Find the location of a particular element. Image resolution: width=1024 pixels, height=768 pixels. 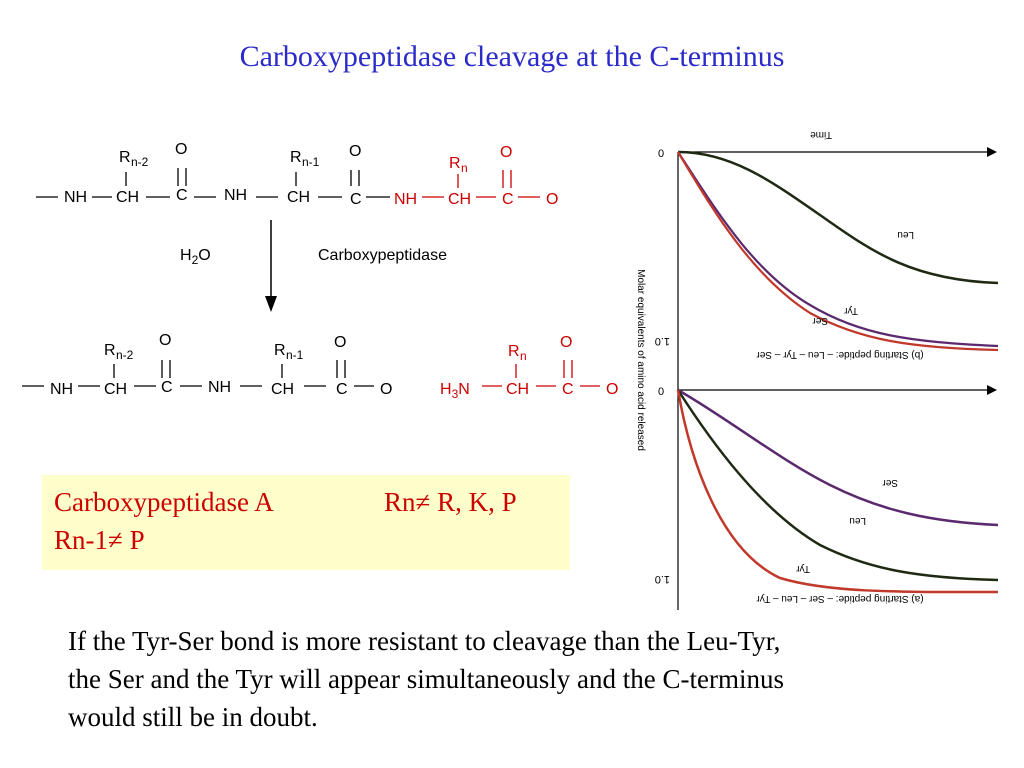

panel-caption: (a) Starting peptide: – Ser – Leu – Tyr is located at coordinates (840, 598).